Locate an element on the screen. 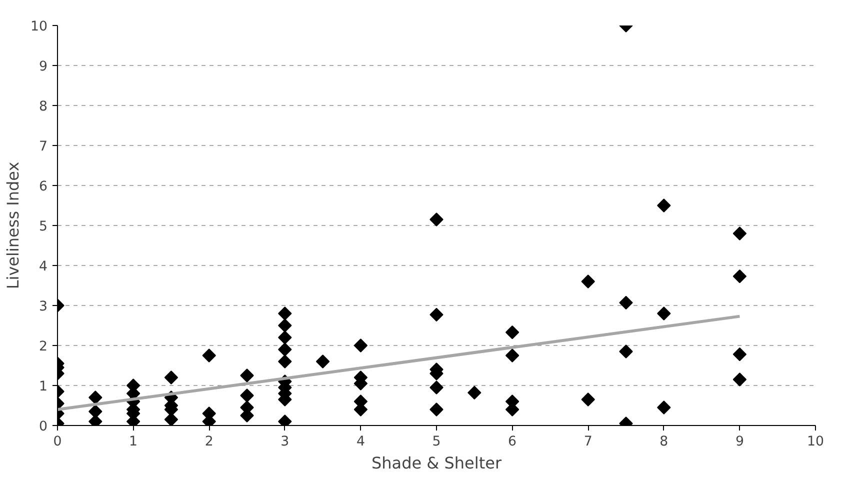 The width and height of the screenshot is (851, 481). y-tick-label: 1 is located at coordinates (43, 387).